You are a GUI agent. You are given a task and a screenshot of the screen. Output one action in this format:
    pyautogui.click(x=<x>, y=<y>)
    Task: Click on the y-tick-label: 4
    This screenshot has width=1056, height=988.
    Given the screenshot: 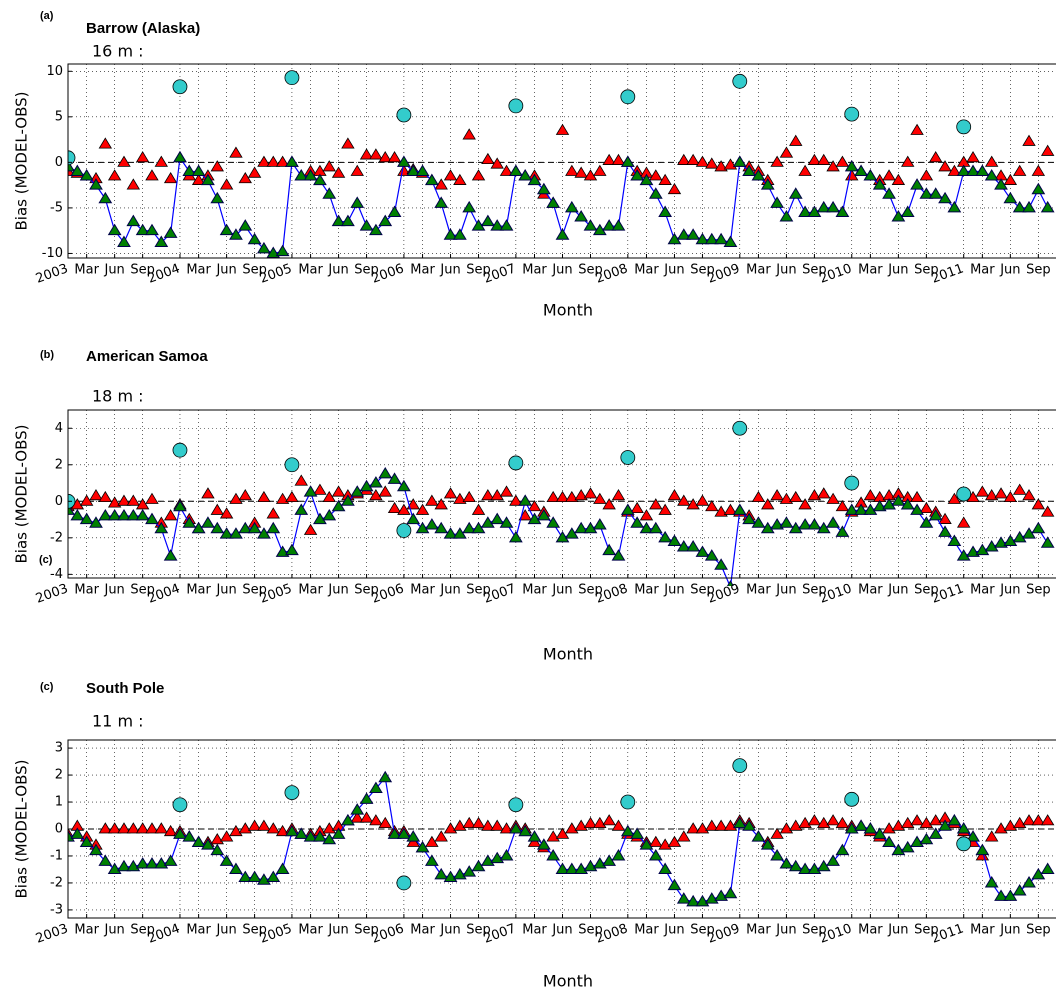 What is the action you would take?
    pyautogui.click(x=59, y=428)
    